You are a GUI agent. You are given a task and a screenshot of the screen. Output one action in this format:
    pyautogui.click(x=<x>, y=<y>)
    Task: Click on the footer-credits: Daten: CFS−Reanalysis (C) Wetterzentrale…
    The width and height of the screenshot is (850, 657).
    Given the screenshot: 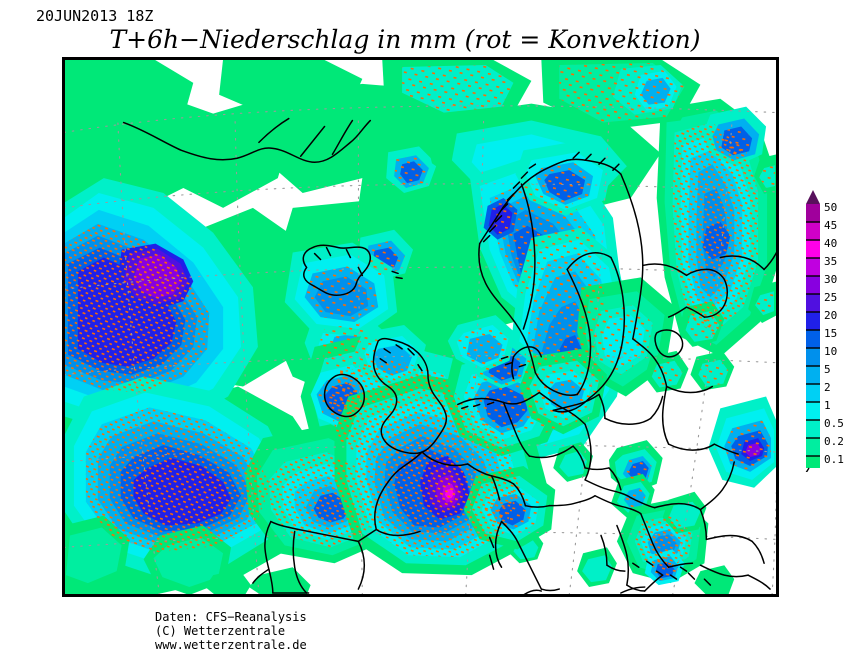 What is the action you would take?
    pyautogui.click(x=231, y=631)
    